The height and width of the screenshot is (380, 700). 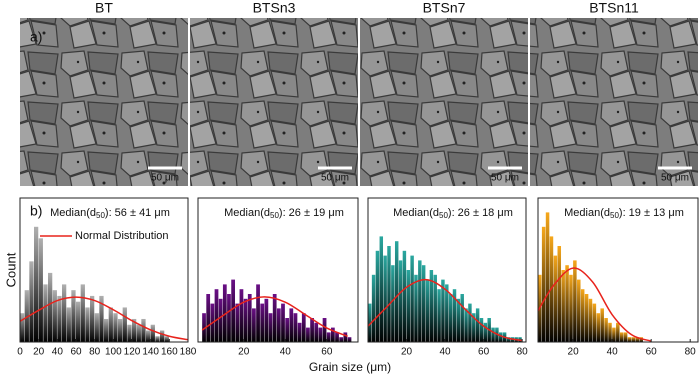 I want to click on median-label: Median(d50): 19 ± 13 μm, so click(x=624, y=213).